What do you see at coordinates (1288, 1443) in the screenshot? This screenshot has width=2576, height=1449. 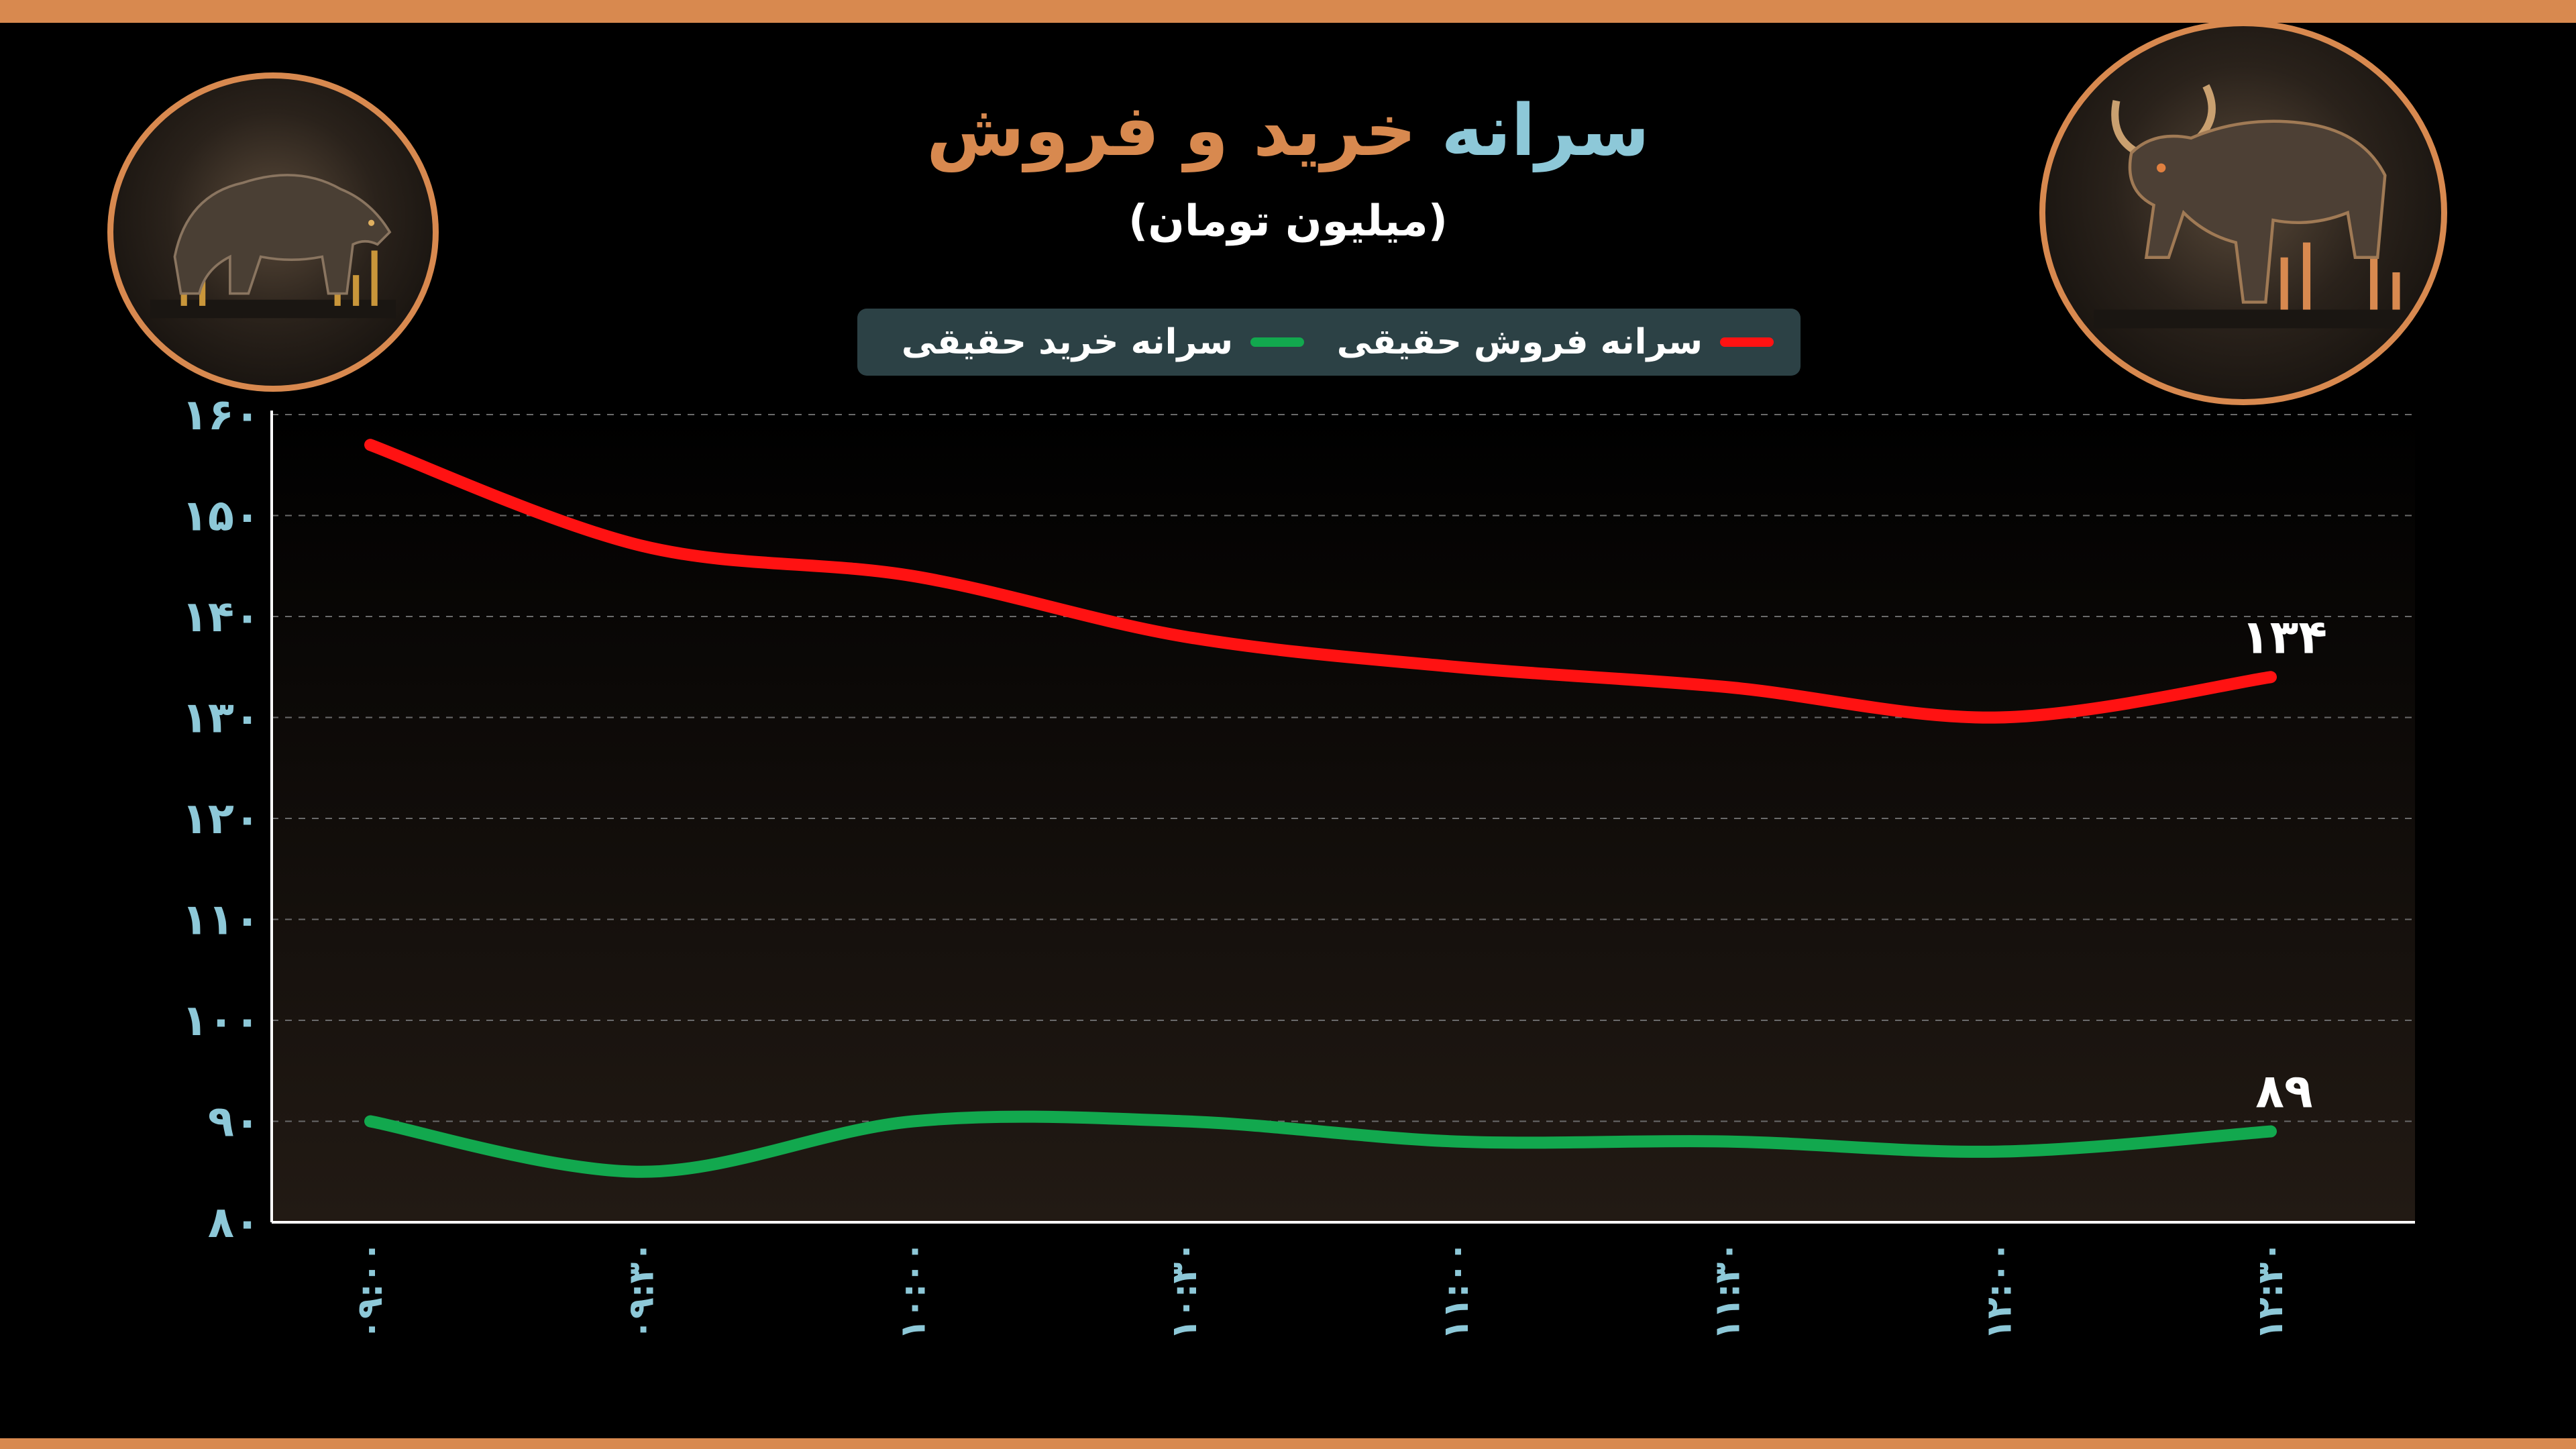 I see `bottom-accent-bar` at bounding box center [1288, 1443].